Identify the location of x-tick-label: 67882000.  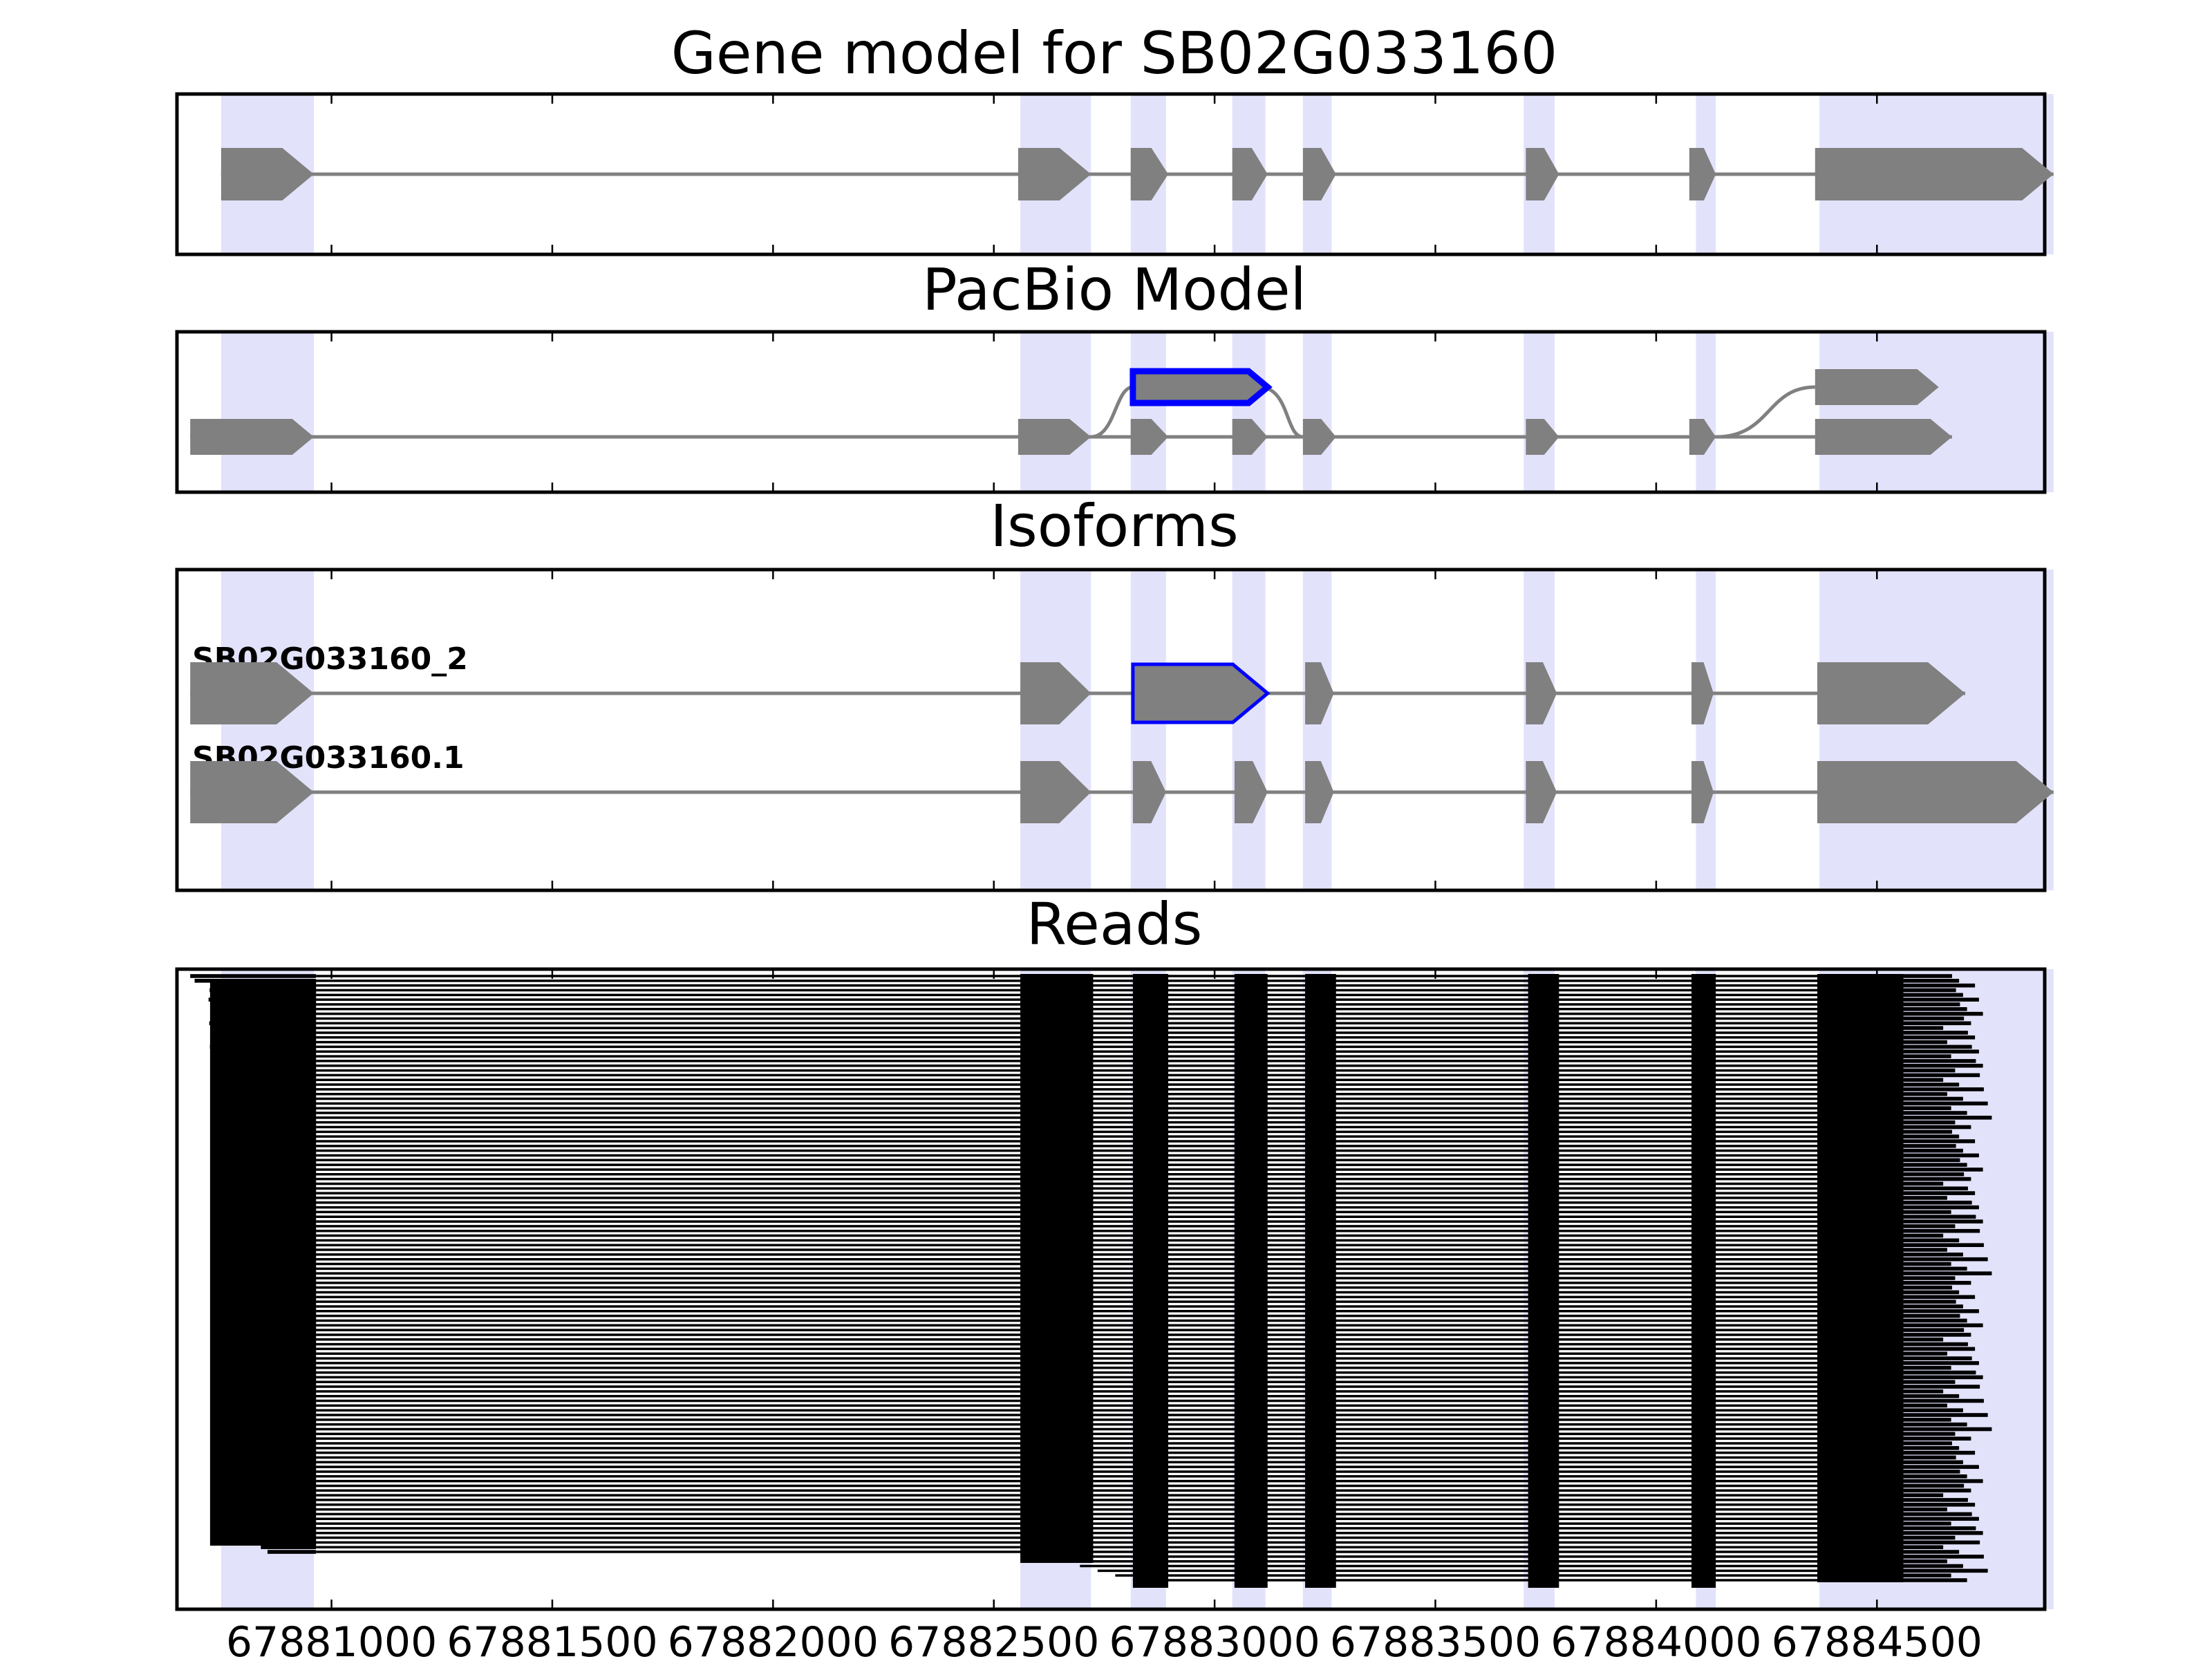
(773, 1638).